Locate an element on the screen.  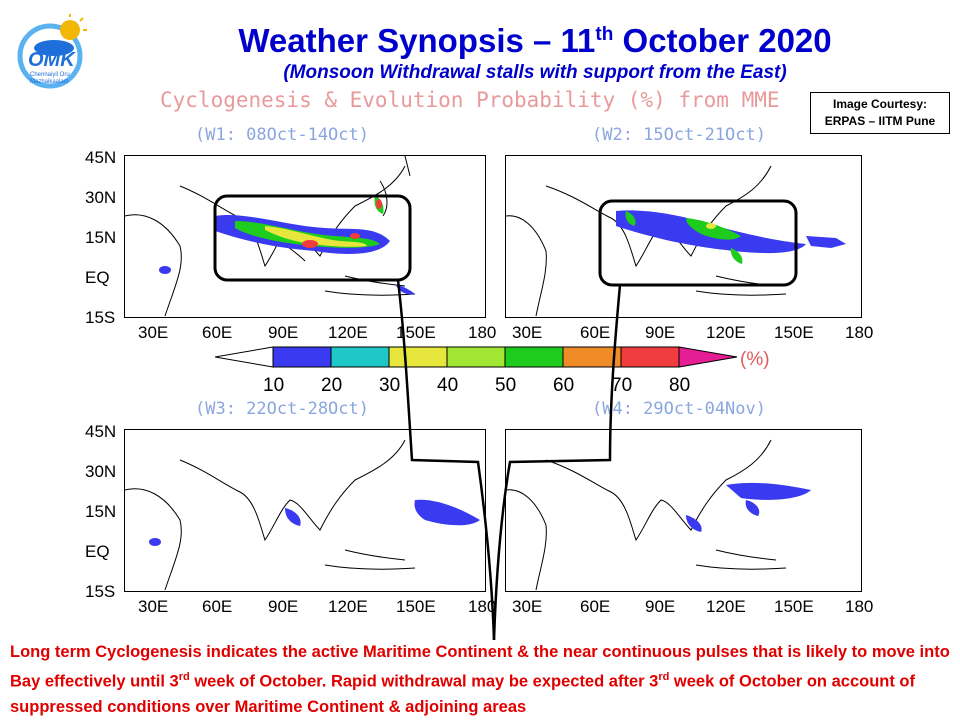
colorbar-label: 20 is located at coordinates (332, 385).